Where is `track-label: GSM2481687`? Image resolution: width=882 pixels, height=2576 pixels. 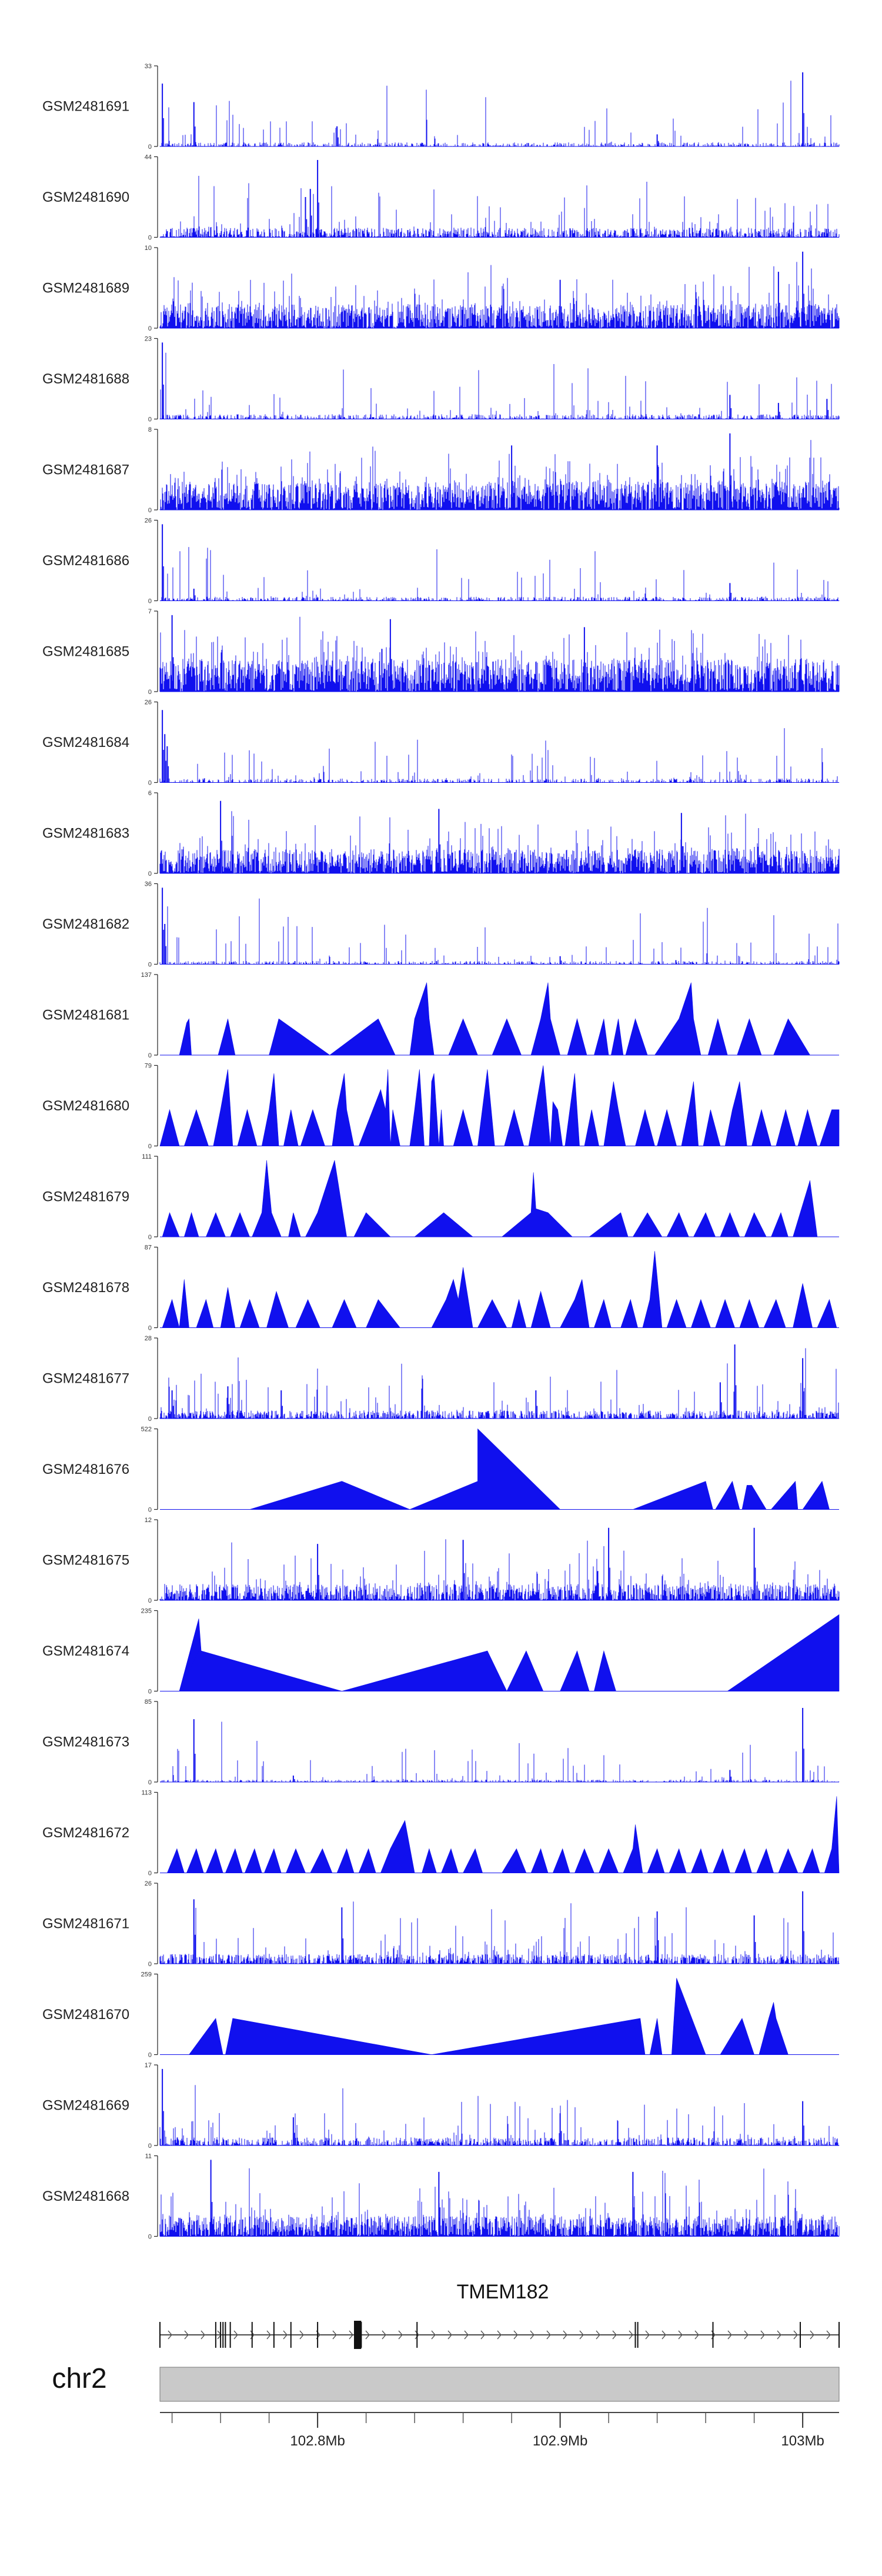
track-label: GSM2481687 is located at coordinates (85, 470).